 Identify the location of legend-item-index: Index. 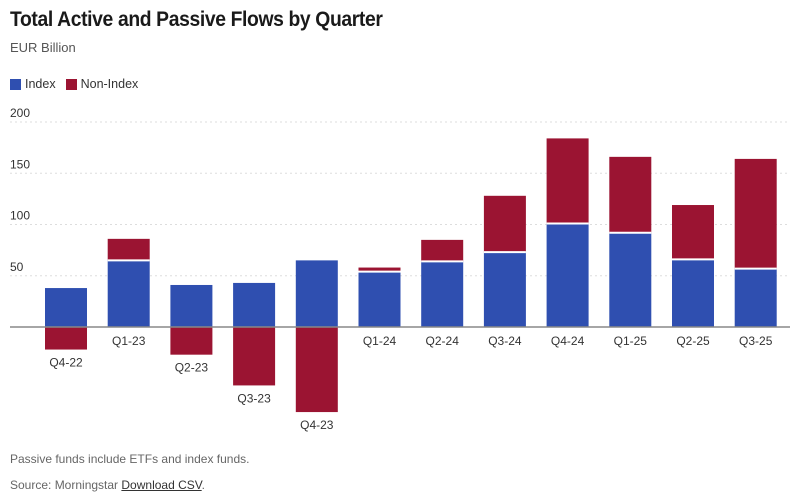
(33, 84).